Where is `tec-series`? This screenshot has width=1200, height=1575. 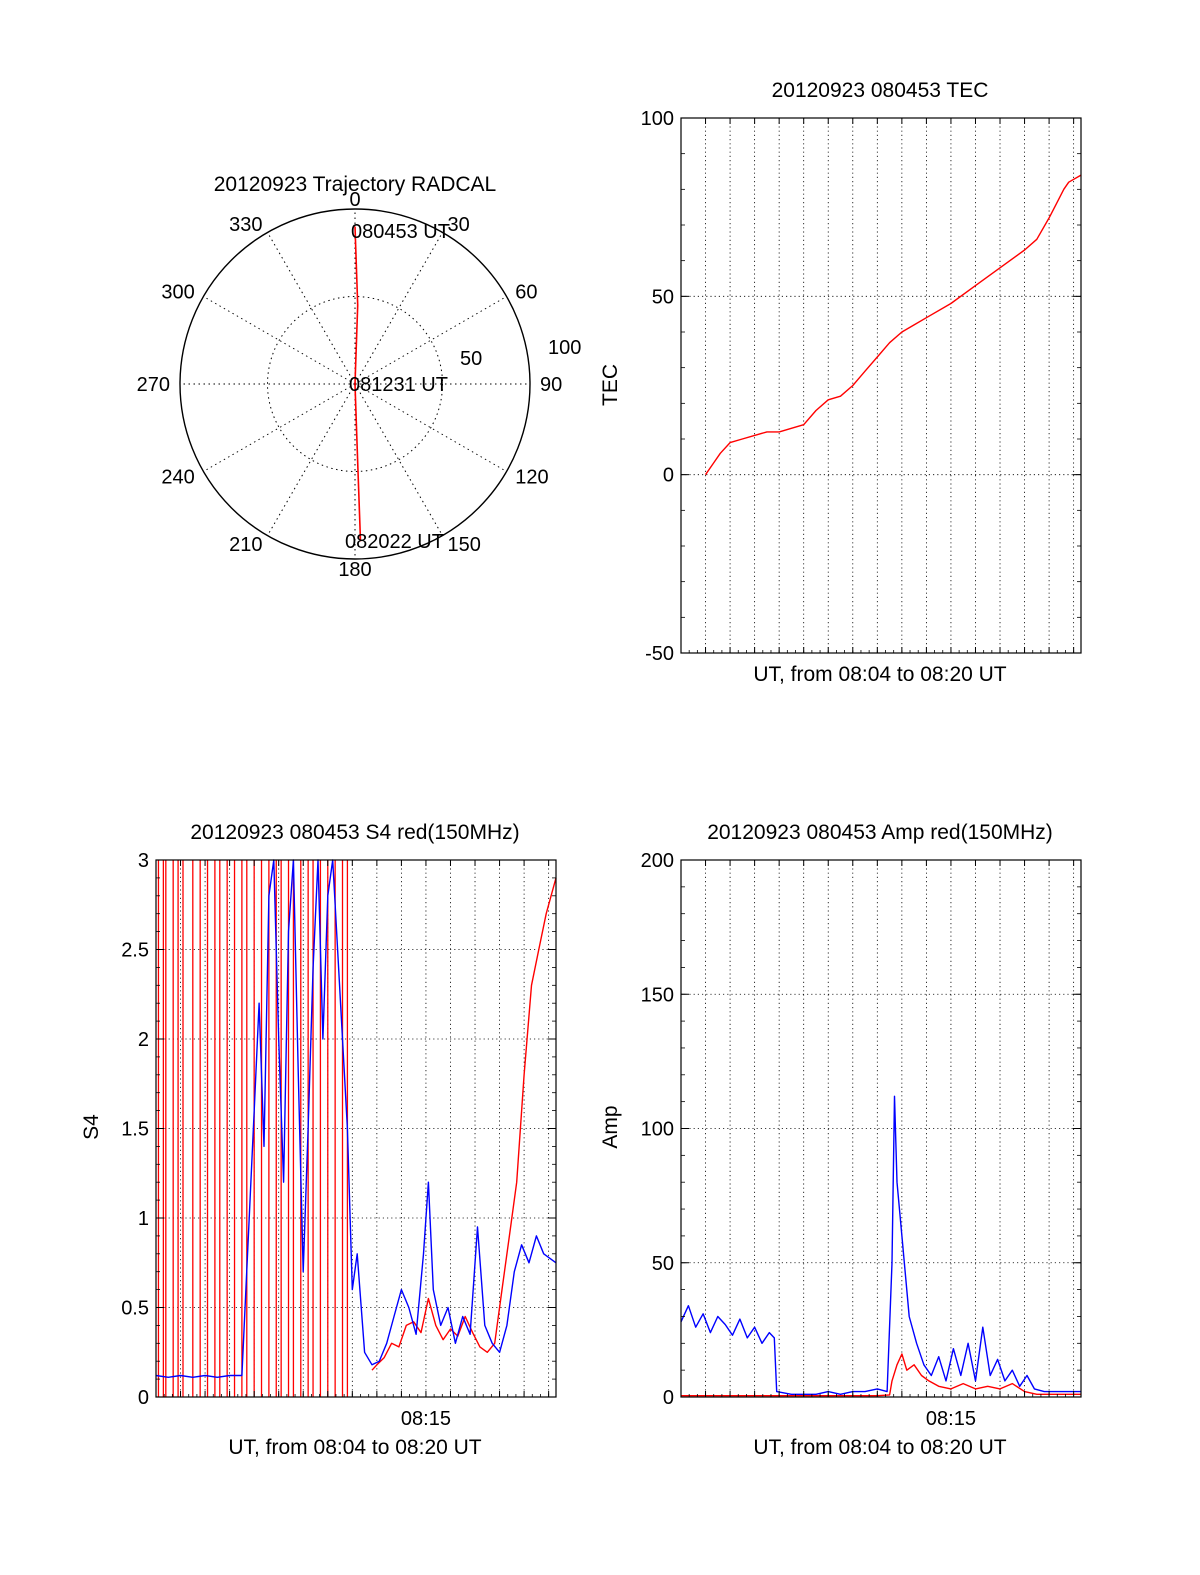 tec-series is located at coordinates (893, 325).